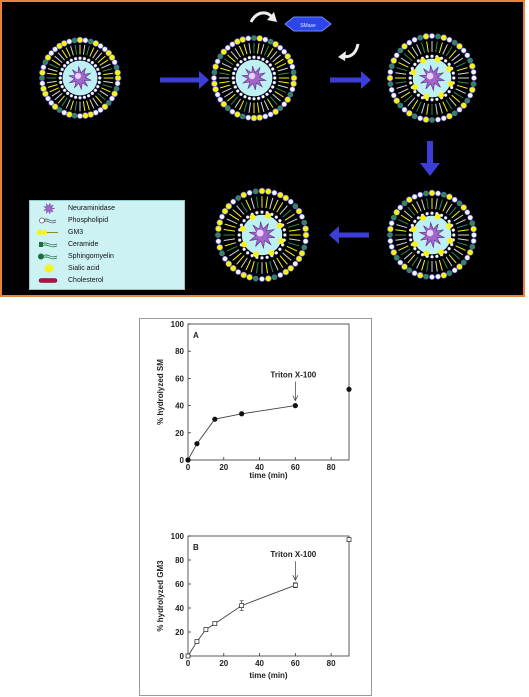 The height and width of the screenshot is (697, 529). What do you see at coordinates (83, 244) in the screenshot?
I see `legend-label: Ceramide` at bounding box center [83, 244].